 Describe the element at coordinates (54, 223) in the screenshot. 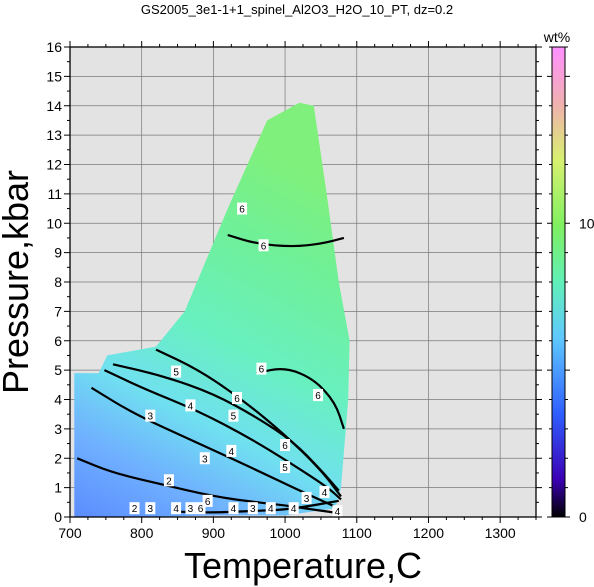

I see `y-tick-label: 10` at that location.